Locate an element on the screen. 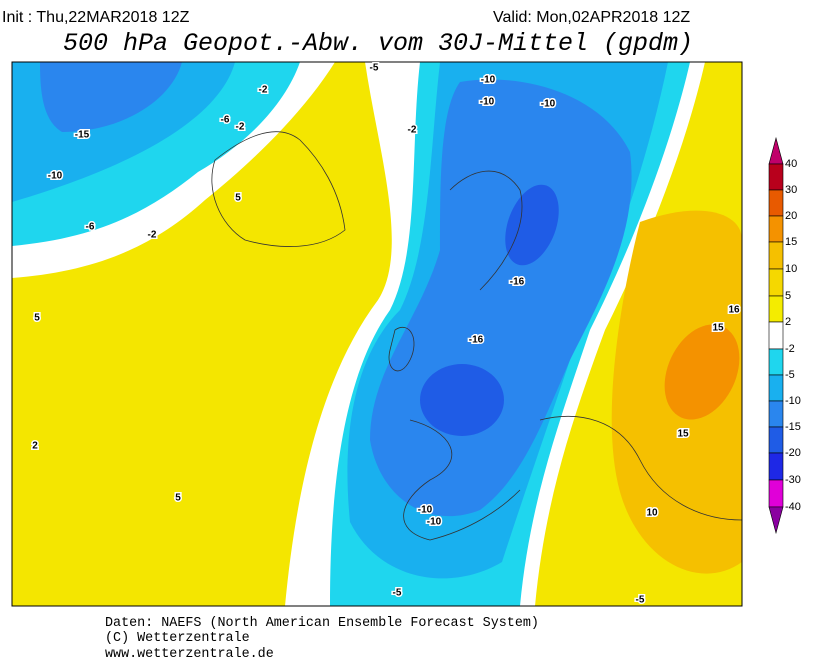 This screenshot has width=815, height=671. colorbar-label: -30 is located at coordinates (793, 480).